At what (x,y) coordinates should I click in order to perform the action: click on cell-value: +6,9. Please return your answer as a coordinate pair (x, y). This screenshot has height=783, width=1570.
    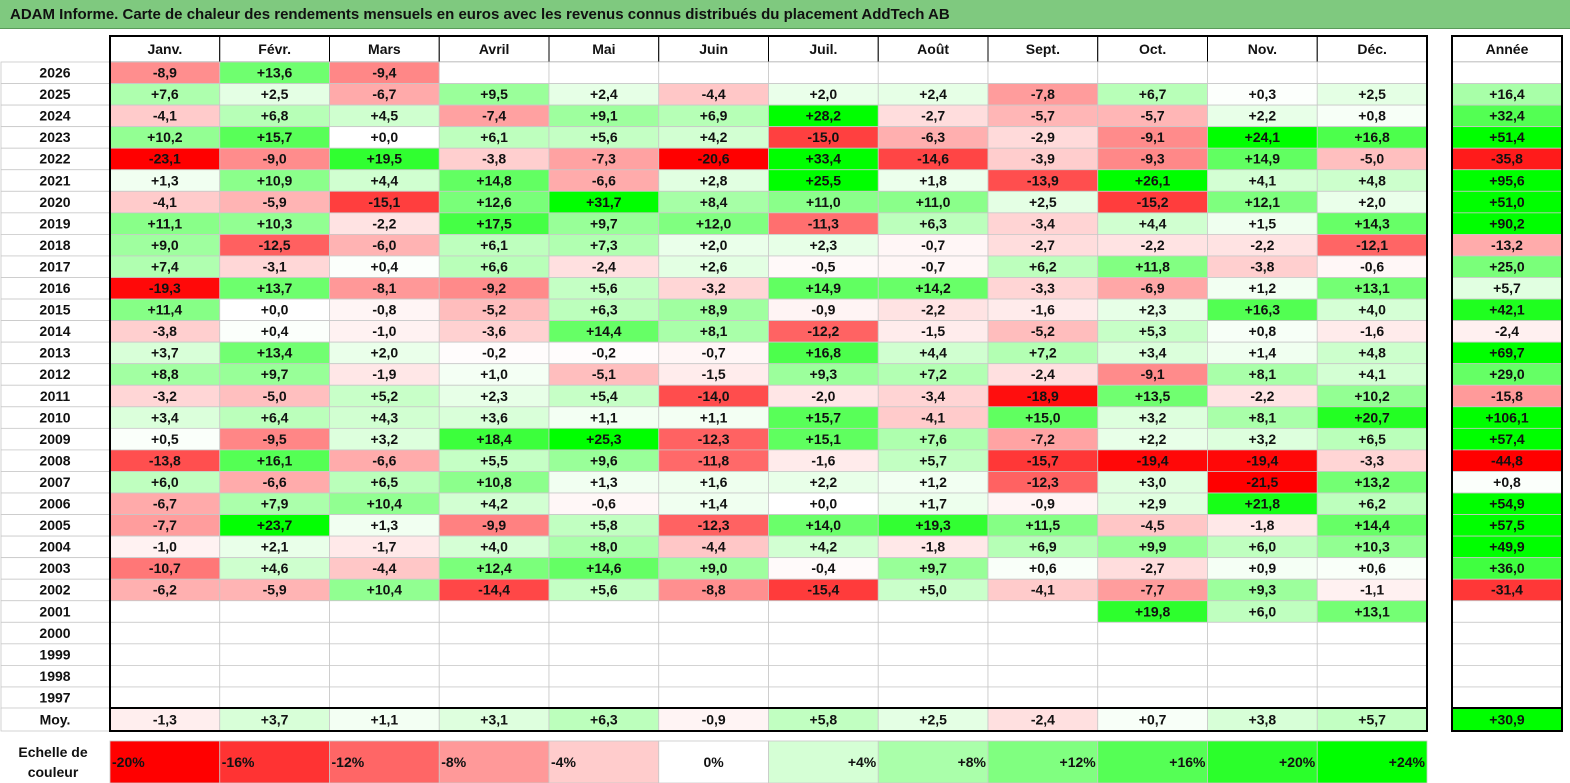
    Looking at the image, I should click on (714, 116).